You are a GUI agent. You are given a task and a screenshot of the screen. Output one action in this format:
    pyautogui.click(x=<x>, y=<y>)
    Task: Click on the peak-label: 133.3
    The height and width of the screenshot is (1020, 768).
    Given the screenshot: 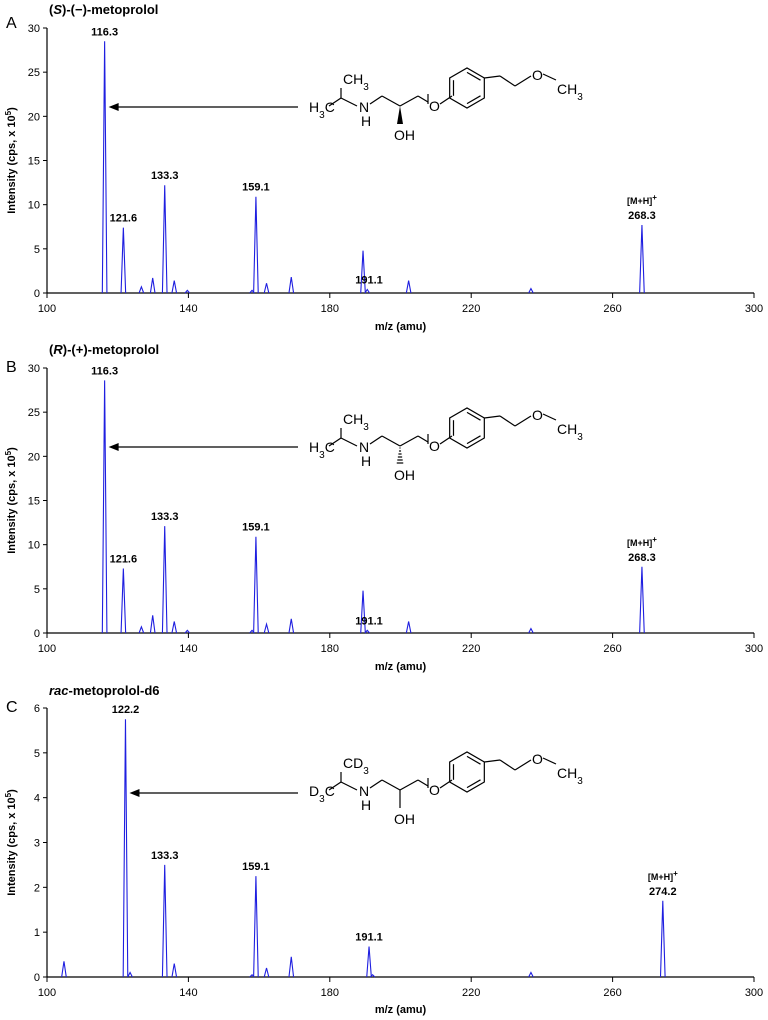 What is the action you would take?
    pyautogui.click(x=165, y=176)
    